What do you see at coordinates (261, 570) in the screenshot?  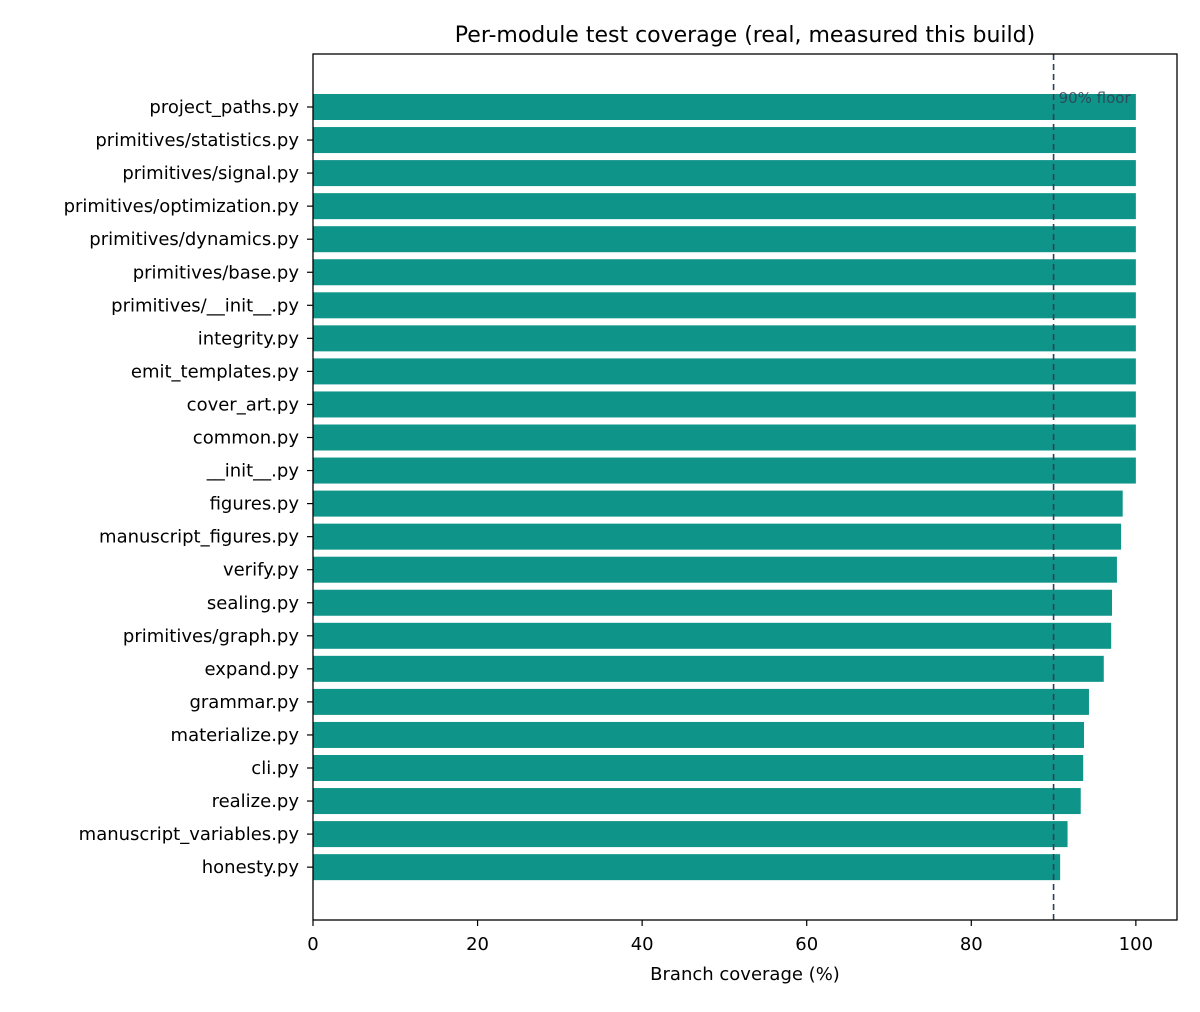 I see `y-tick-label: verify.py` at bounding box center [261, 570].